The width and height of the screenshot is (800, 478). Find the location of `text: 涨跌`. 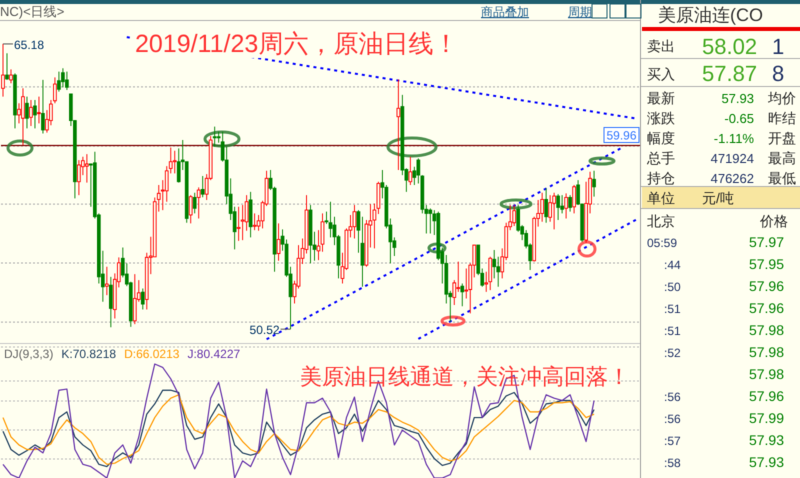

text: 涨跌 is located at coordinates (661, 118).